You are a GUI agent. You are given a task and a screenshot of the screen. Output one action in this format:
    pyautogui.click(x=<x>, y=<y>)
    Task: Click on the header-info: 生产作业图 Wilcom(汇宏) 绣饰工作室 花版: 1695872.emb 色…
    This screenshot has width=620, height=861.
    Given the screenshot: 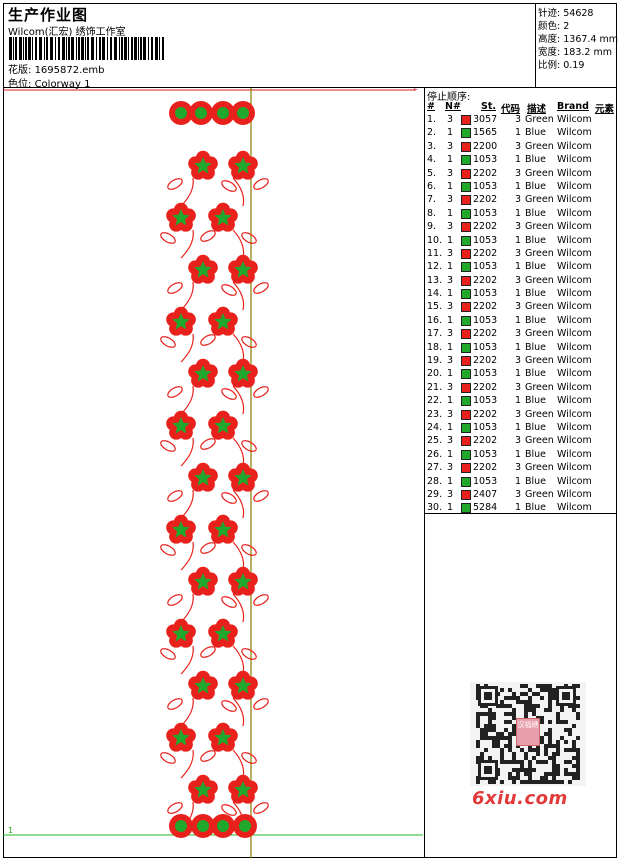 What is the action you would take?
    pyautogui.click(x=269, y=46)
    